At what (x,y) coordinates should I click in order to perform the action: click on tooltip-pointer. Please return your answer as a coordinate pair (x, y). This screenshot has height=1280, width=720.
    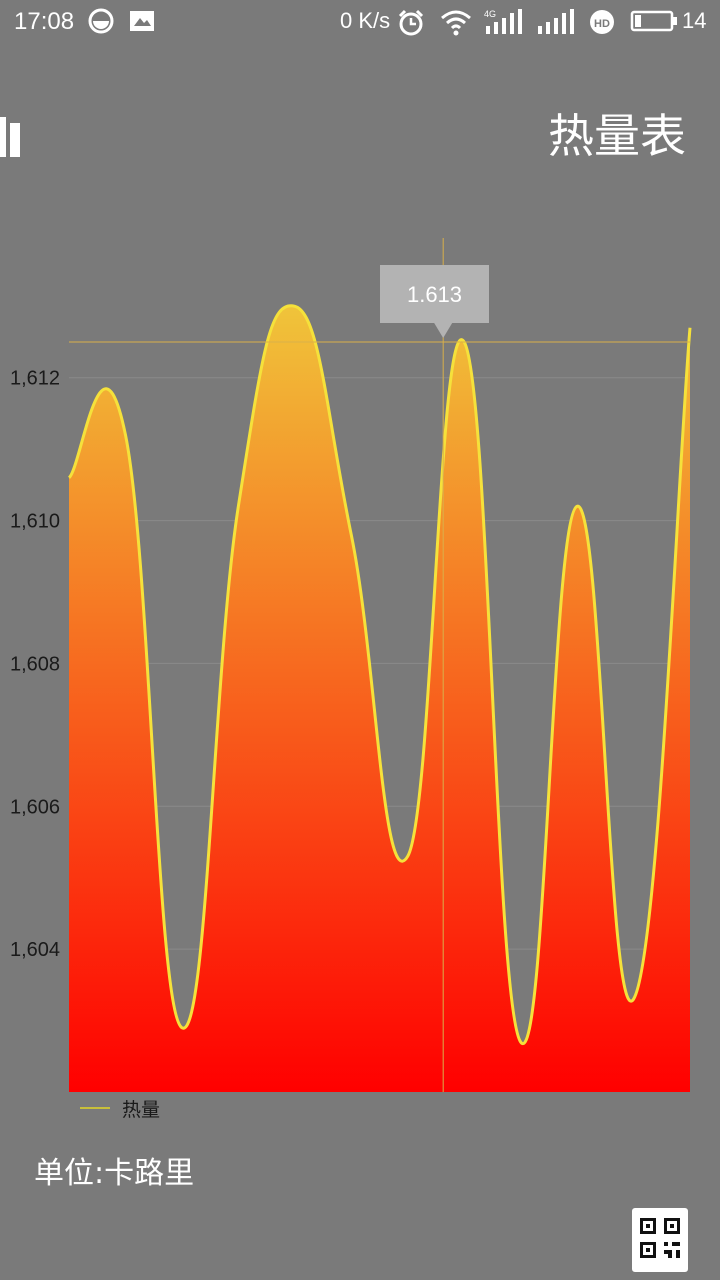
    Looking at the image, I should click on (443, 330).